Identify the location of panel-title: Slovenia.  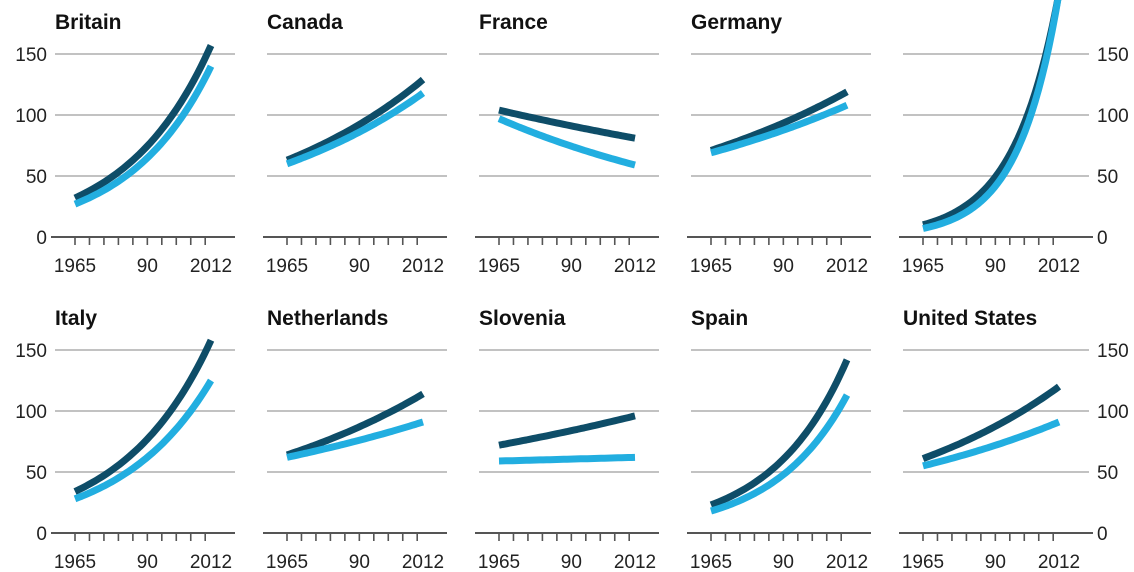
(522, 318).